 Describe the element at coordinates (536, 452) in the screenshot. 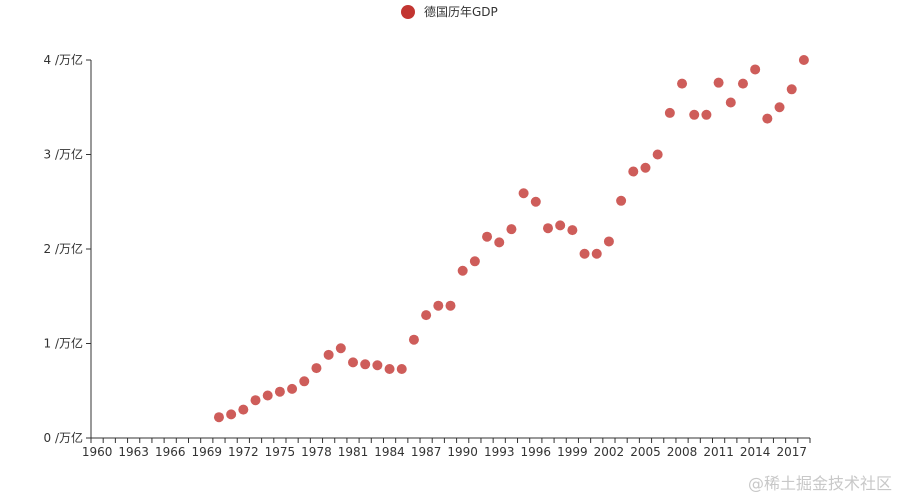

I see `x-tick-label: 1996` at that location.